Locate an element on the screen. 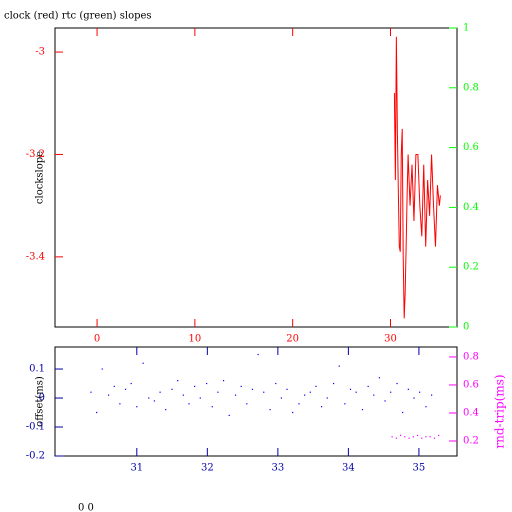 The height and width of the screenshot is (512, 512). x-tick-label: 31 is located at coordinates (136, 468).